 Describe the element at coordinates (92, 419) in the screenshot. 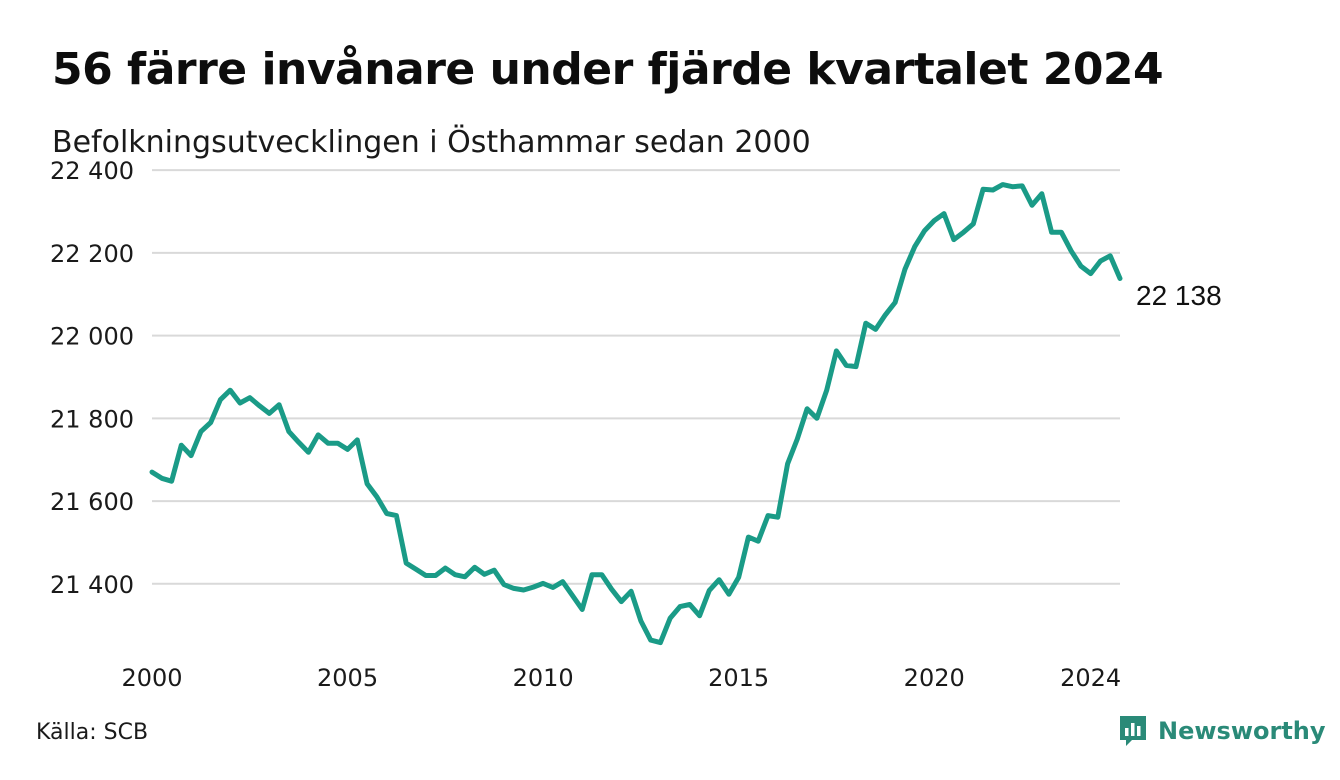

I see `y-tick-label: 21 800` at that location.